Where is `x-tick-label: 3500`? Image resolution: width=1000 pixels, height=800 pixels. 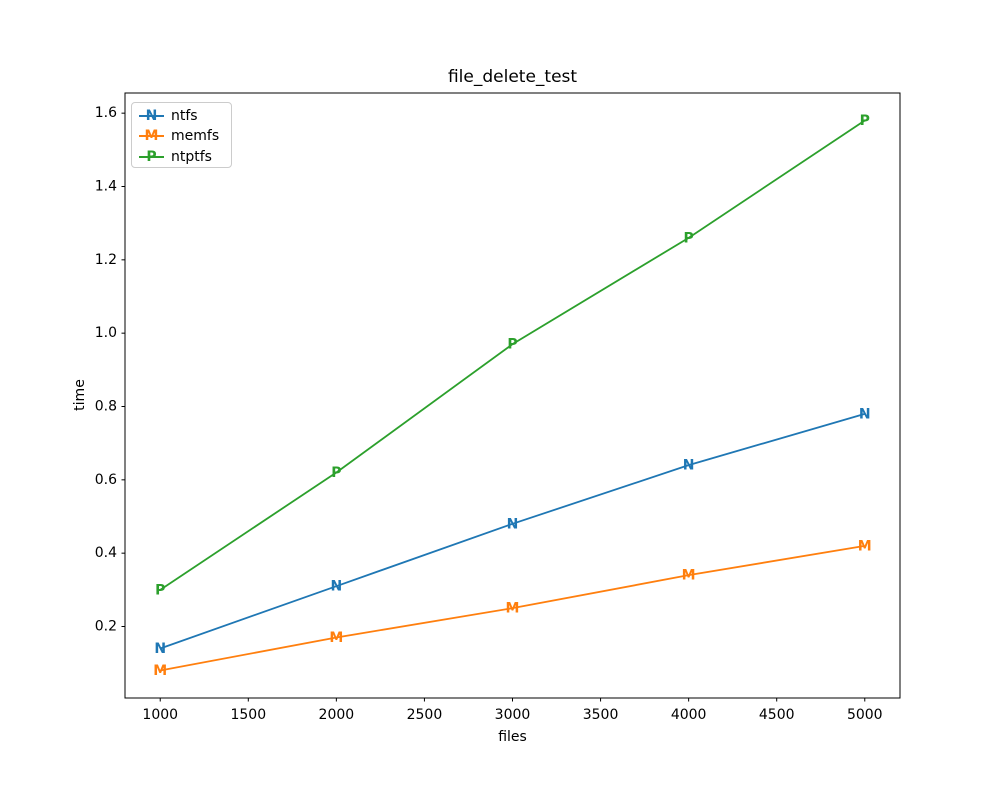 x-tick-label: 3500 is located at coordinates (601, 715).